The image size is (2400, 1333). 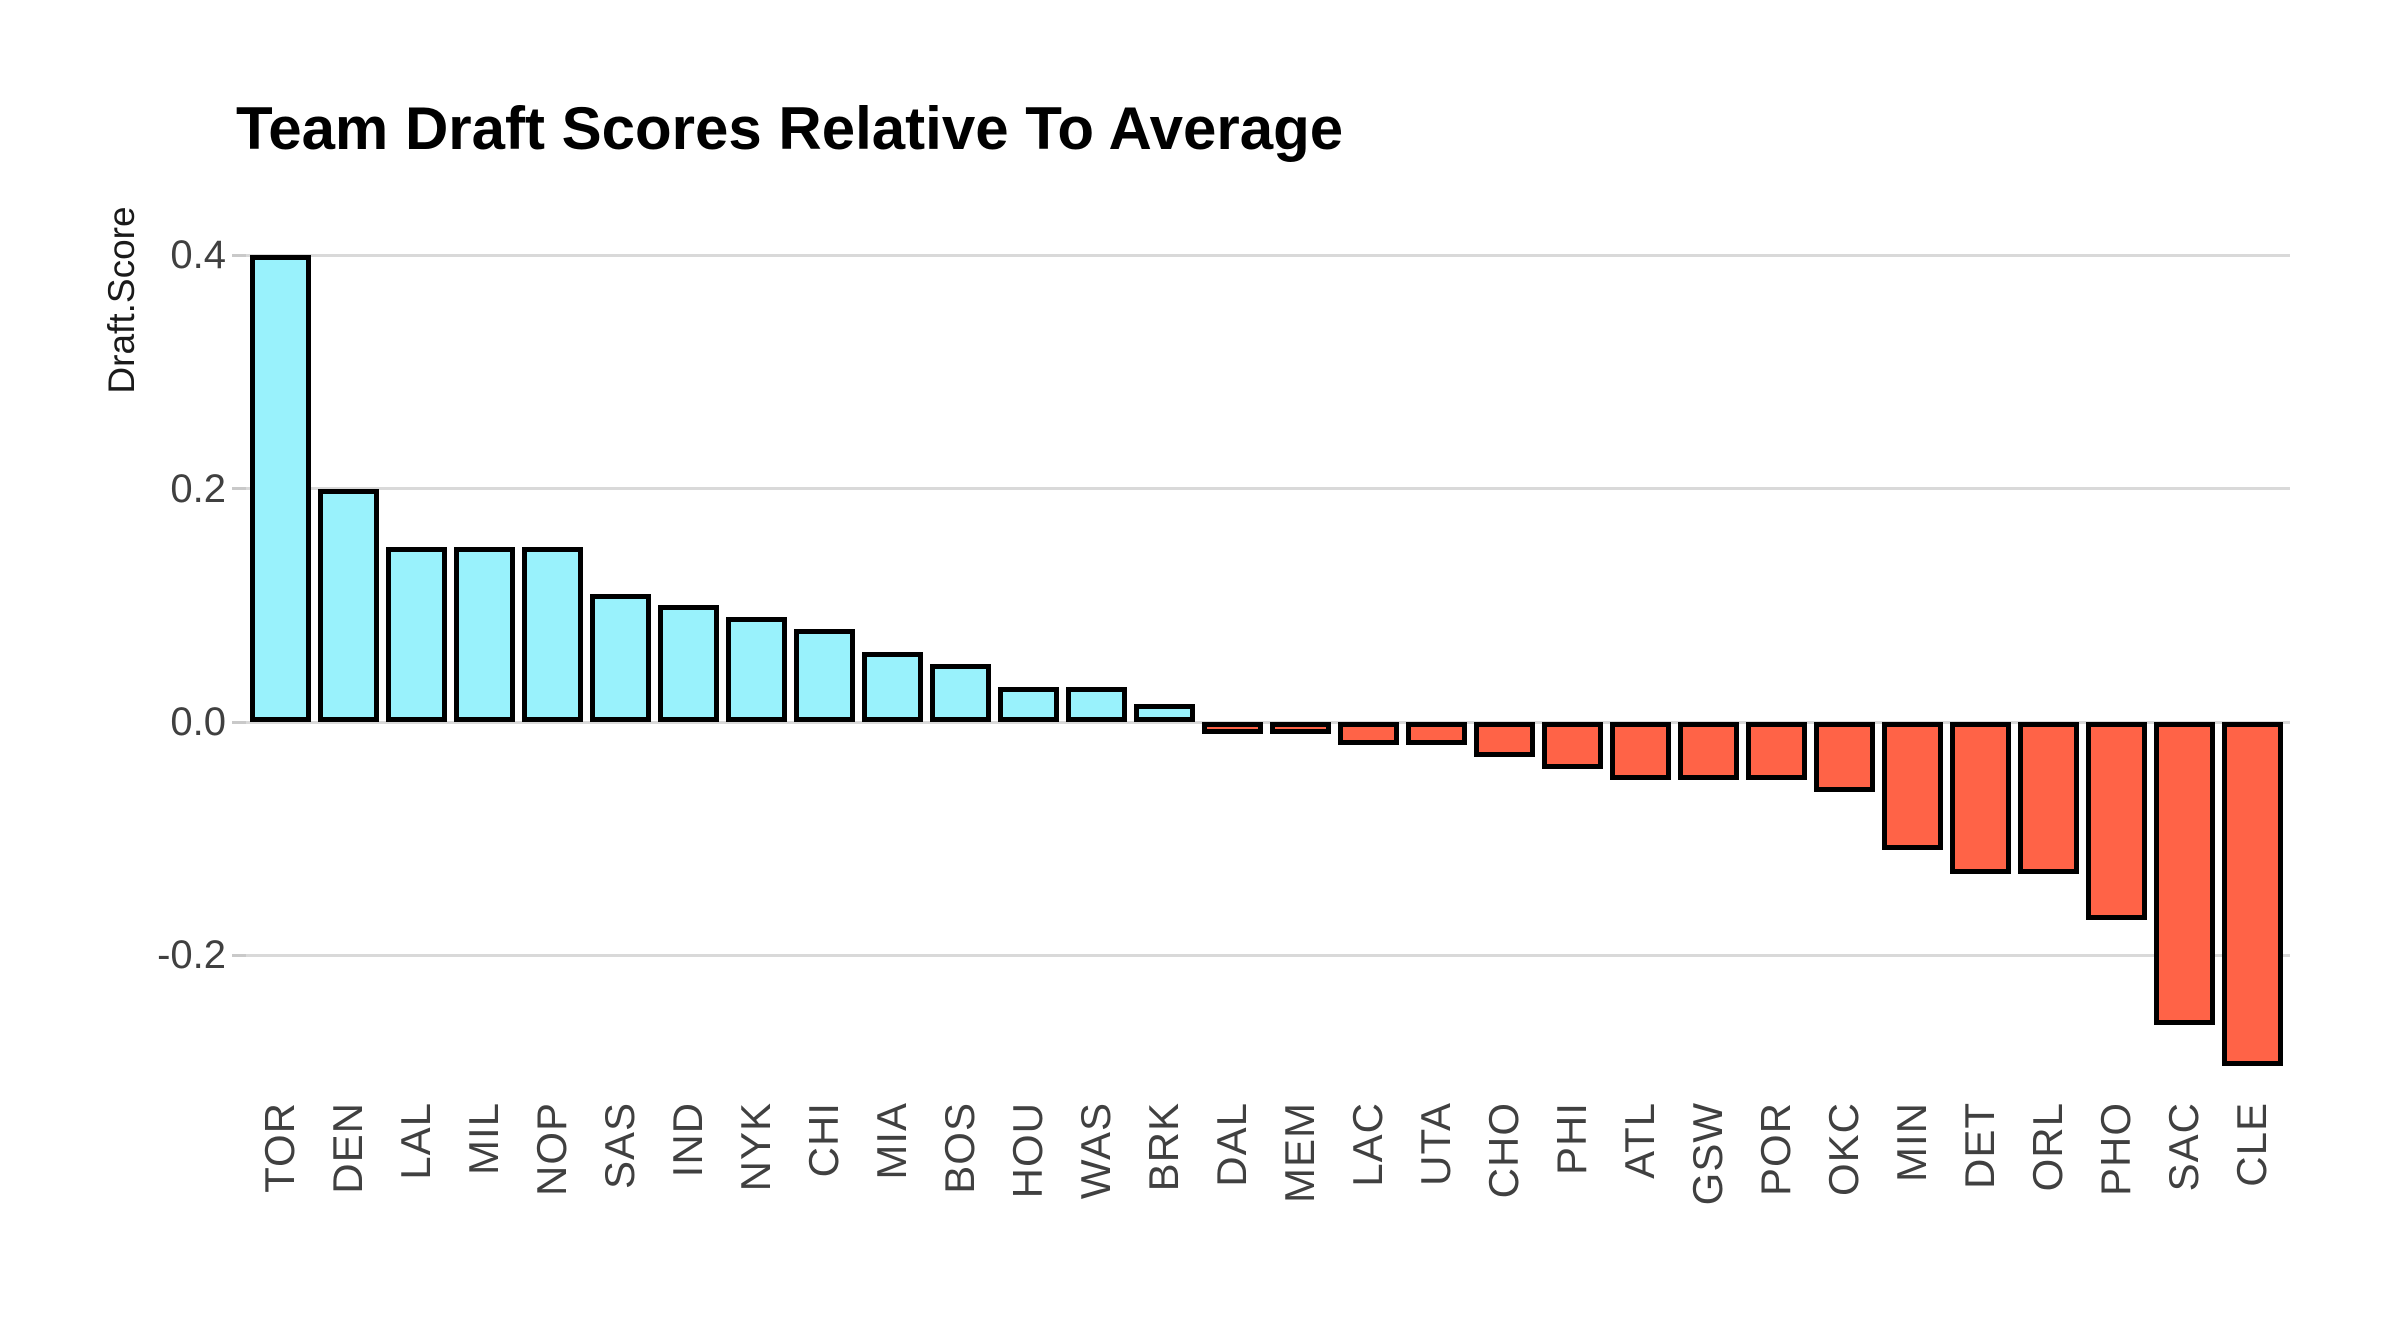 I want to click on bar-MEM, so click(x=1300, y=728).